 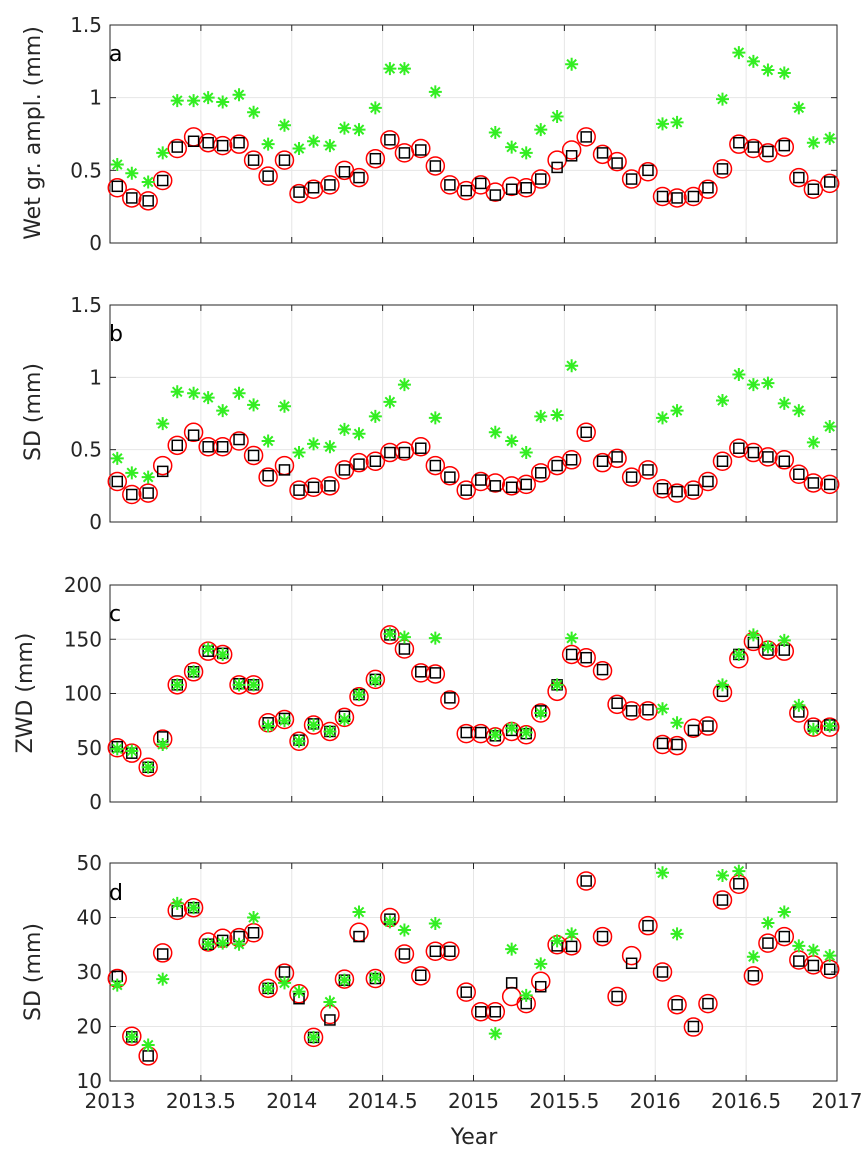 I want to click on y-tick-label: 1, so click(x=95, y=98).